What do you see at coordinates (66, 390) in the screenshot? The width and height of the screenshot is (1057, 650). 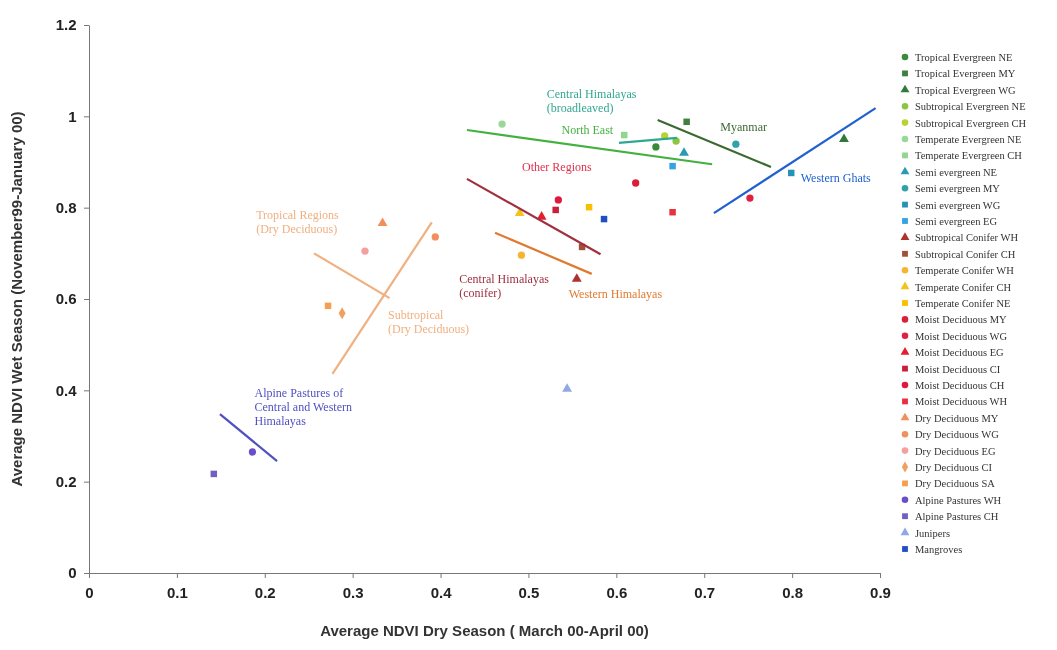 I see `y-tick-label: 0.4` at bounding box center [66, 390].